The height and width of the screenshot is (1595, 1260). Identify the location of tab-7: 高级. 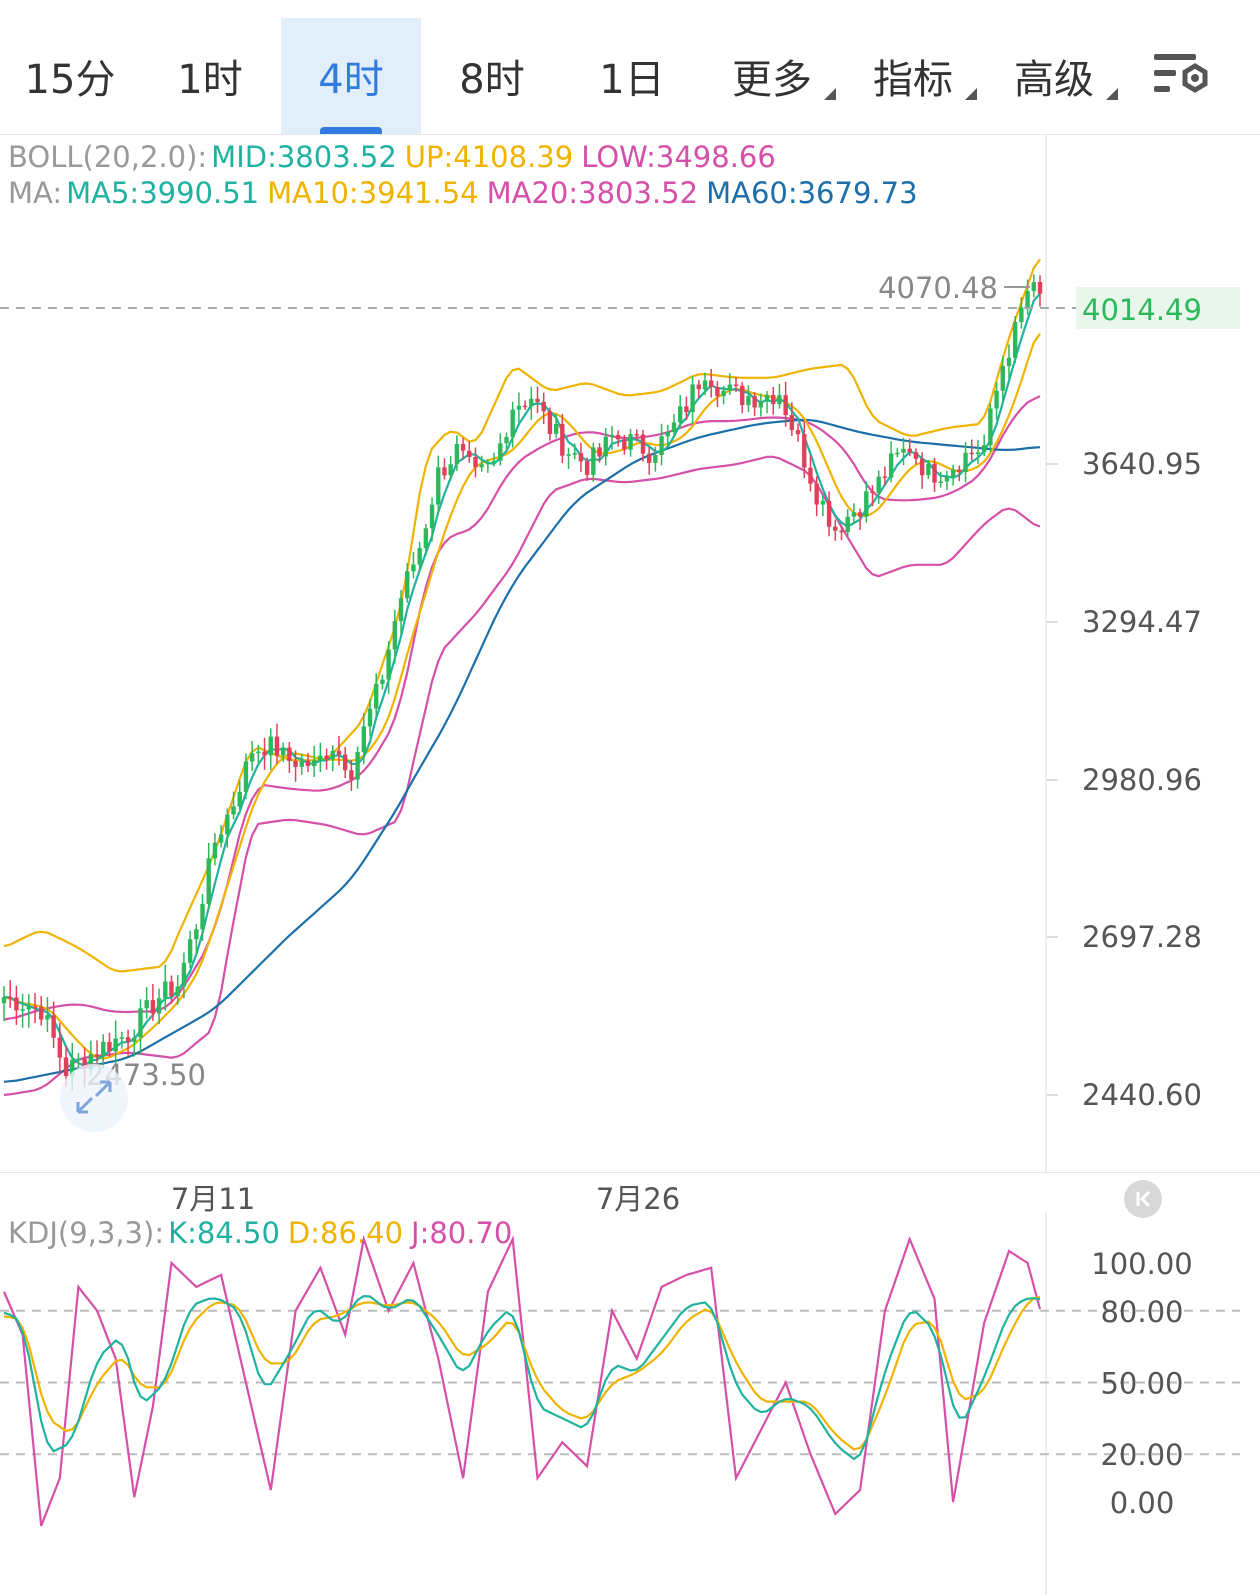
(1054, 76).